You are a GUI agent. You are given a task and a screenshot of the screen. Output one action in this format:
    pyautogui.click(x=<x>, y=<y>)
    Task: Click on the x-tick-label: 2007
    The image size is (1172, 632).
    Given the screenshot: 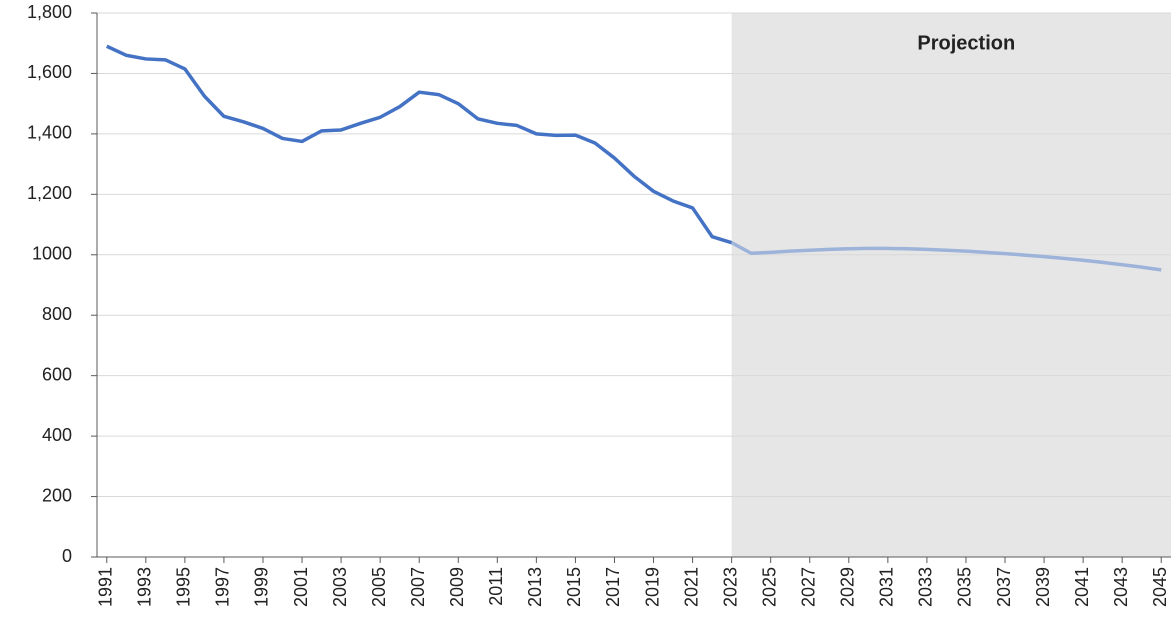 What is the action you would take?
    pyautogui.click(x=418, y=587)
    